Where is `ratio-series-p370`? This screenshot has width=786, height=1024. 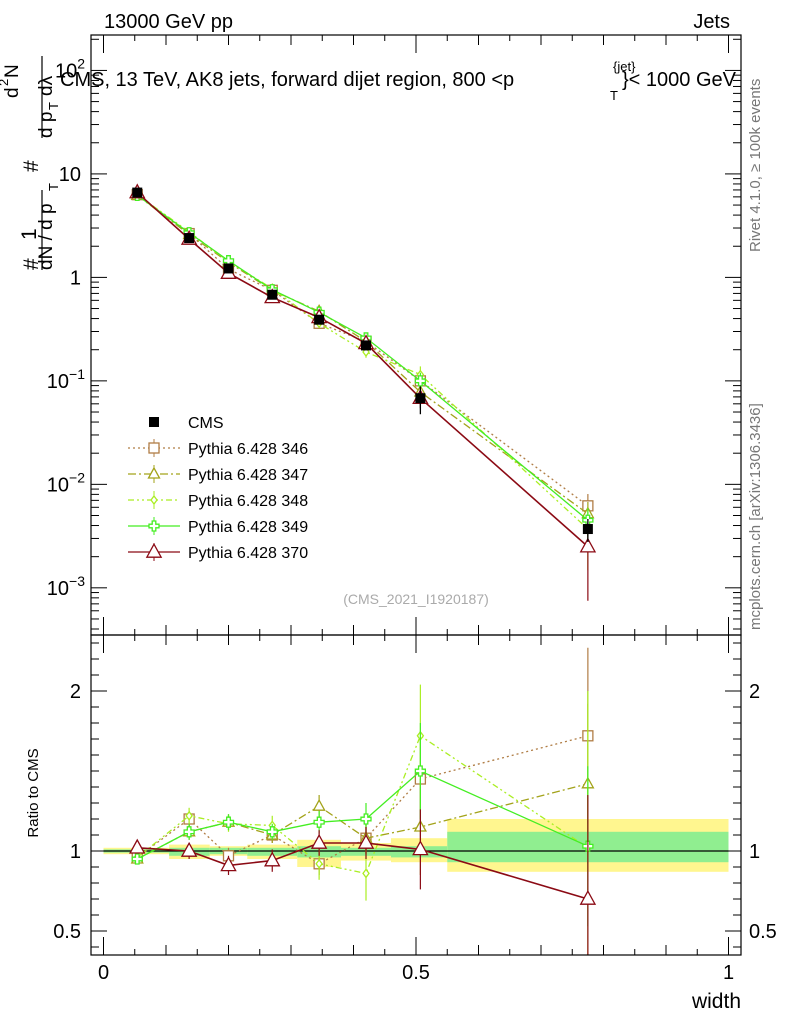
ratio-series-p370 is located at coordinates (363, 875).